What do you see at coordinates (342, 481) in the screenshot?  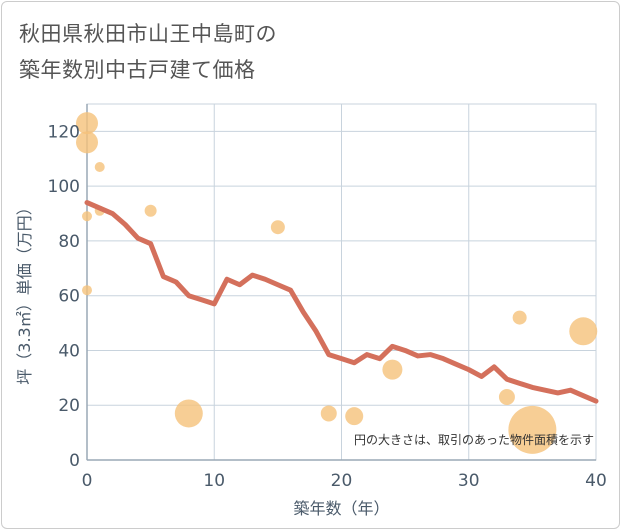 I see `x-tick-label: 20` at bounding box center [342, 481].